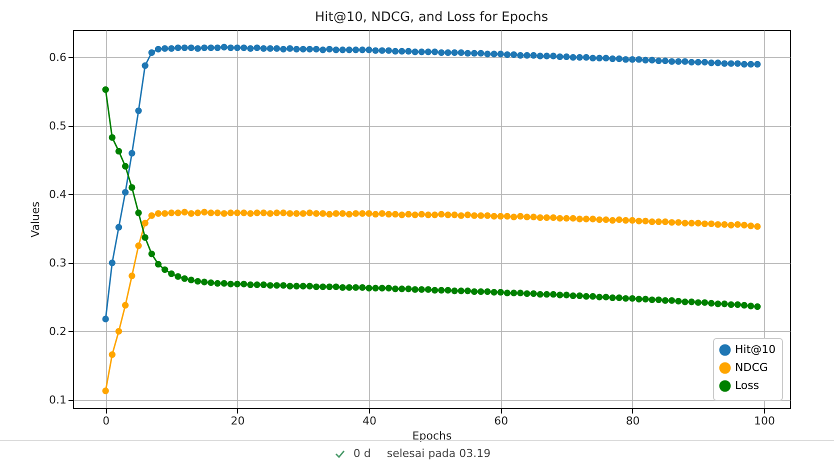 This screenshot has width=834, height=470. What do you see at coordinates (501, 421) in the screenshot?
I see `x-tick-label: 60` at bounding box center [501, 421].